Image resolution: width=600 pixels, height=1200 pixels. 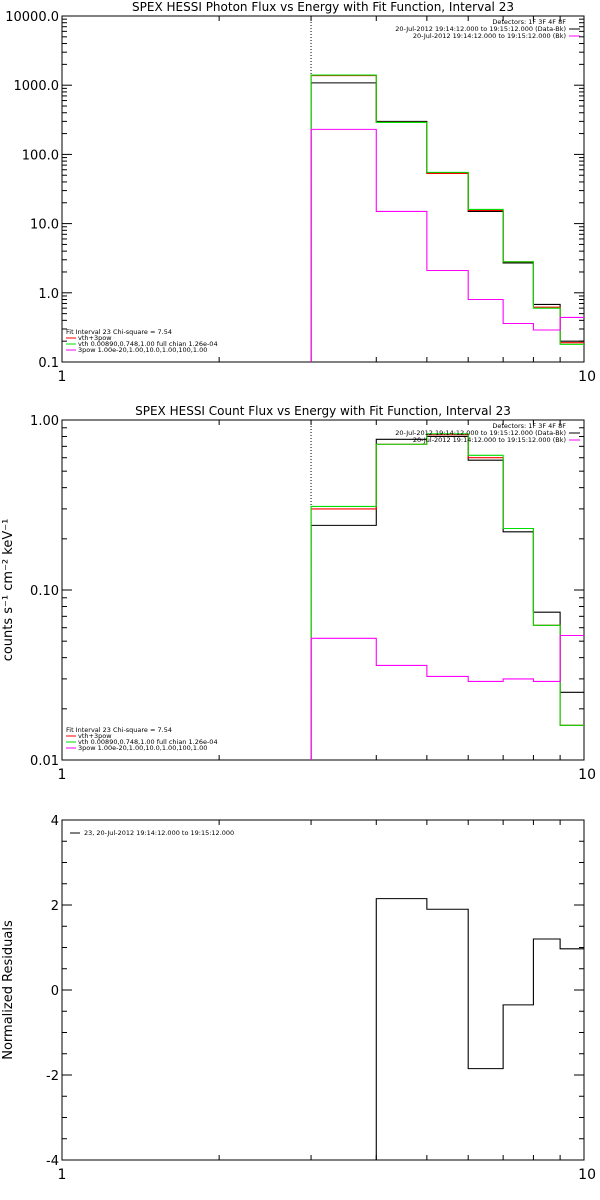 I want to click on y-tick-label: 0.10, so click(x=44, y=591).